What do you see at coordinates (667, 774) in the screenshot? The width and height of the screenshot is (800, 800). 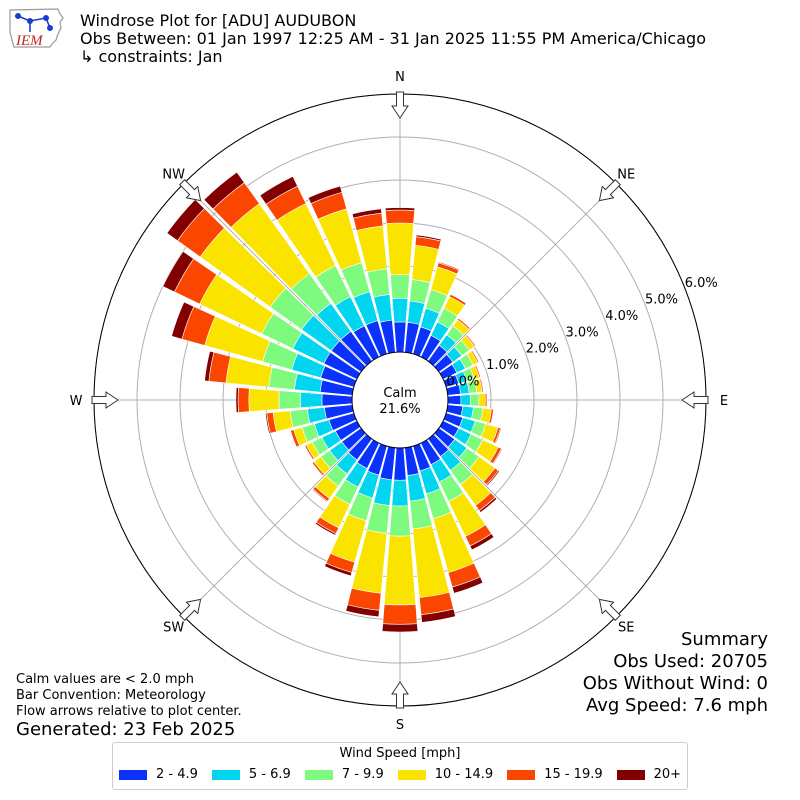 I see `legend-label: 20+` at bounding box center [667, 774].